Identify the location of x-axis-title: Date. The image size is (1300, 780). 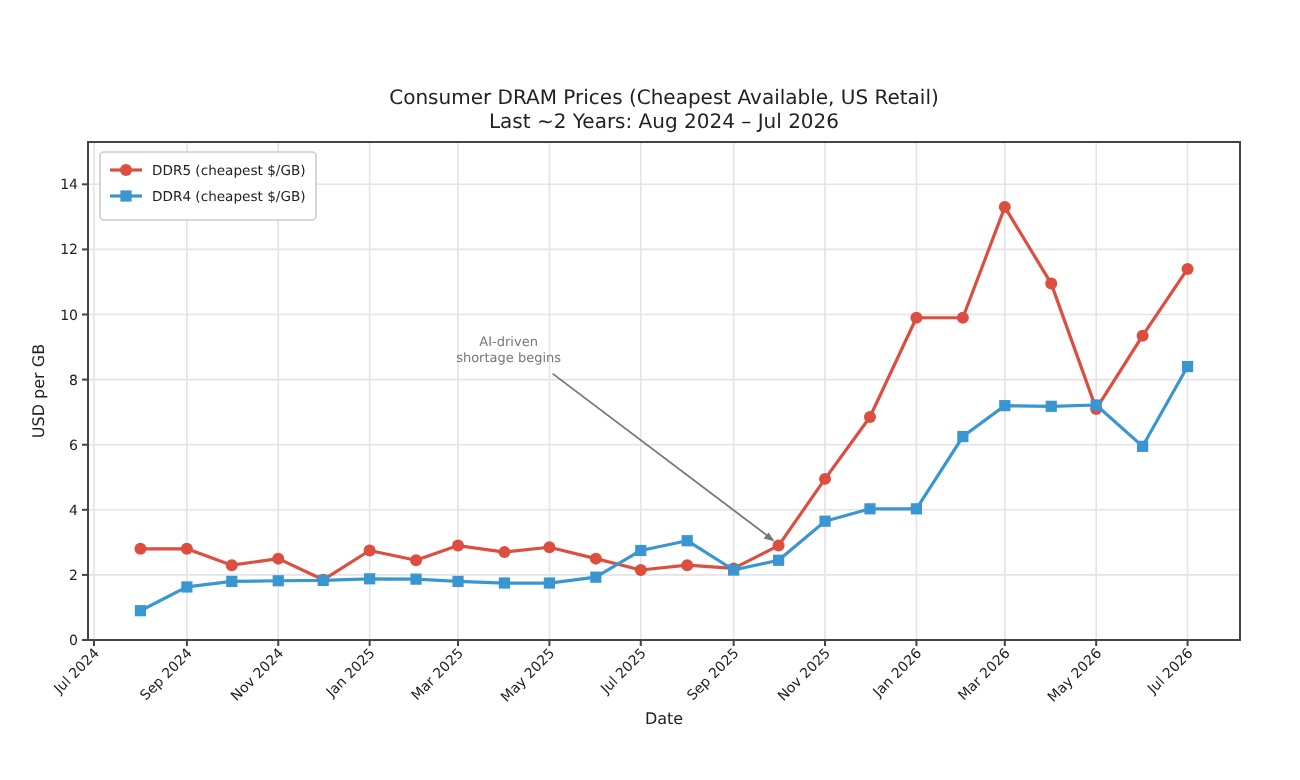
(664, 719).